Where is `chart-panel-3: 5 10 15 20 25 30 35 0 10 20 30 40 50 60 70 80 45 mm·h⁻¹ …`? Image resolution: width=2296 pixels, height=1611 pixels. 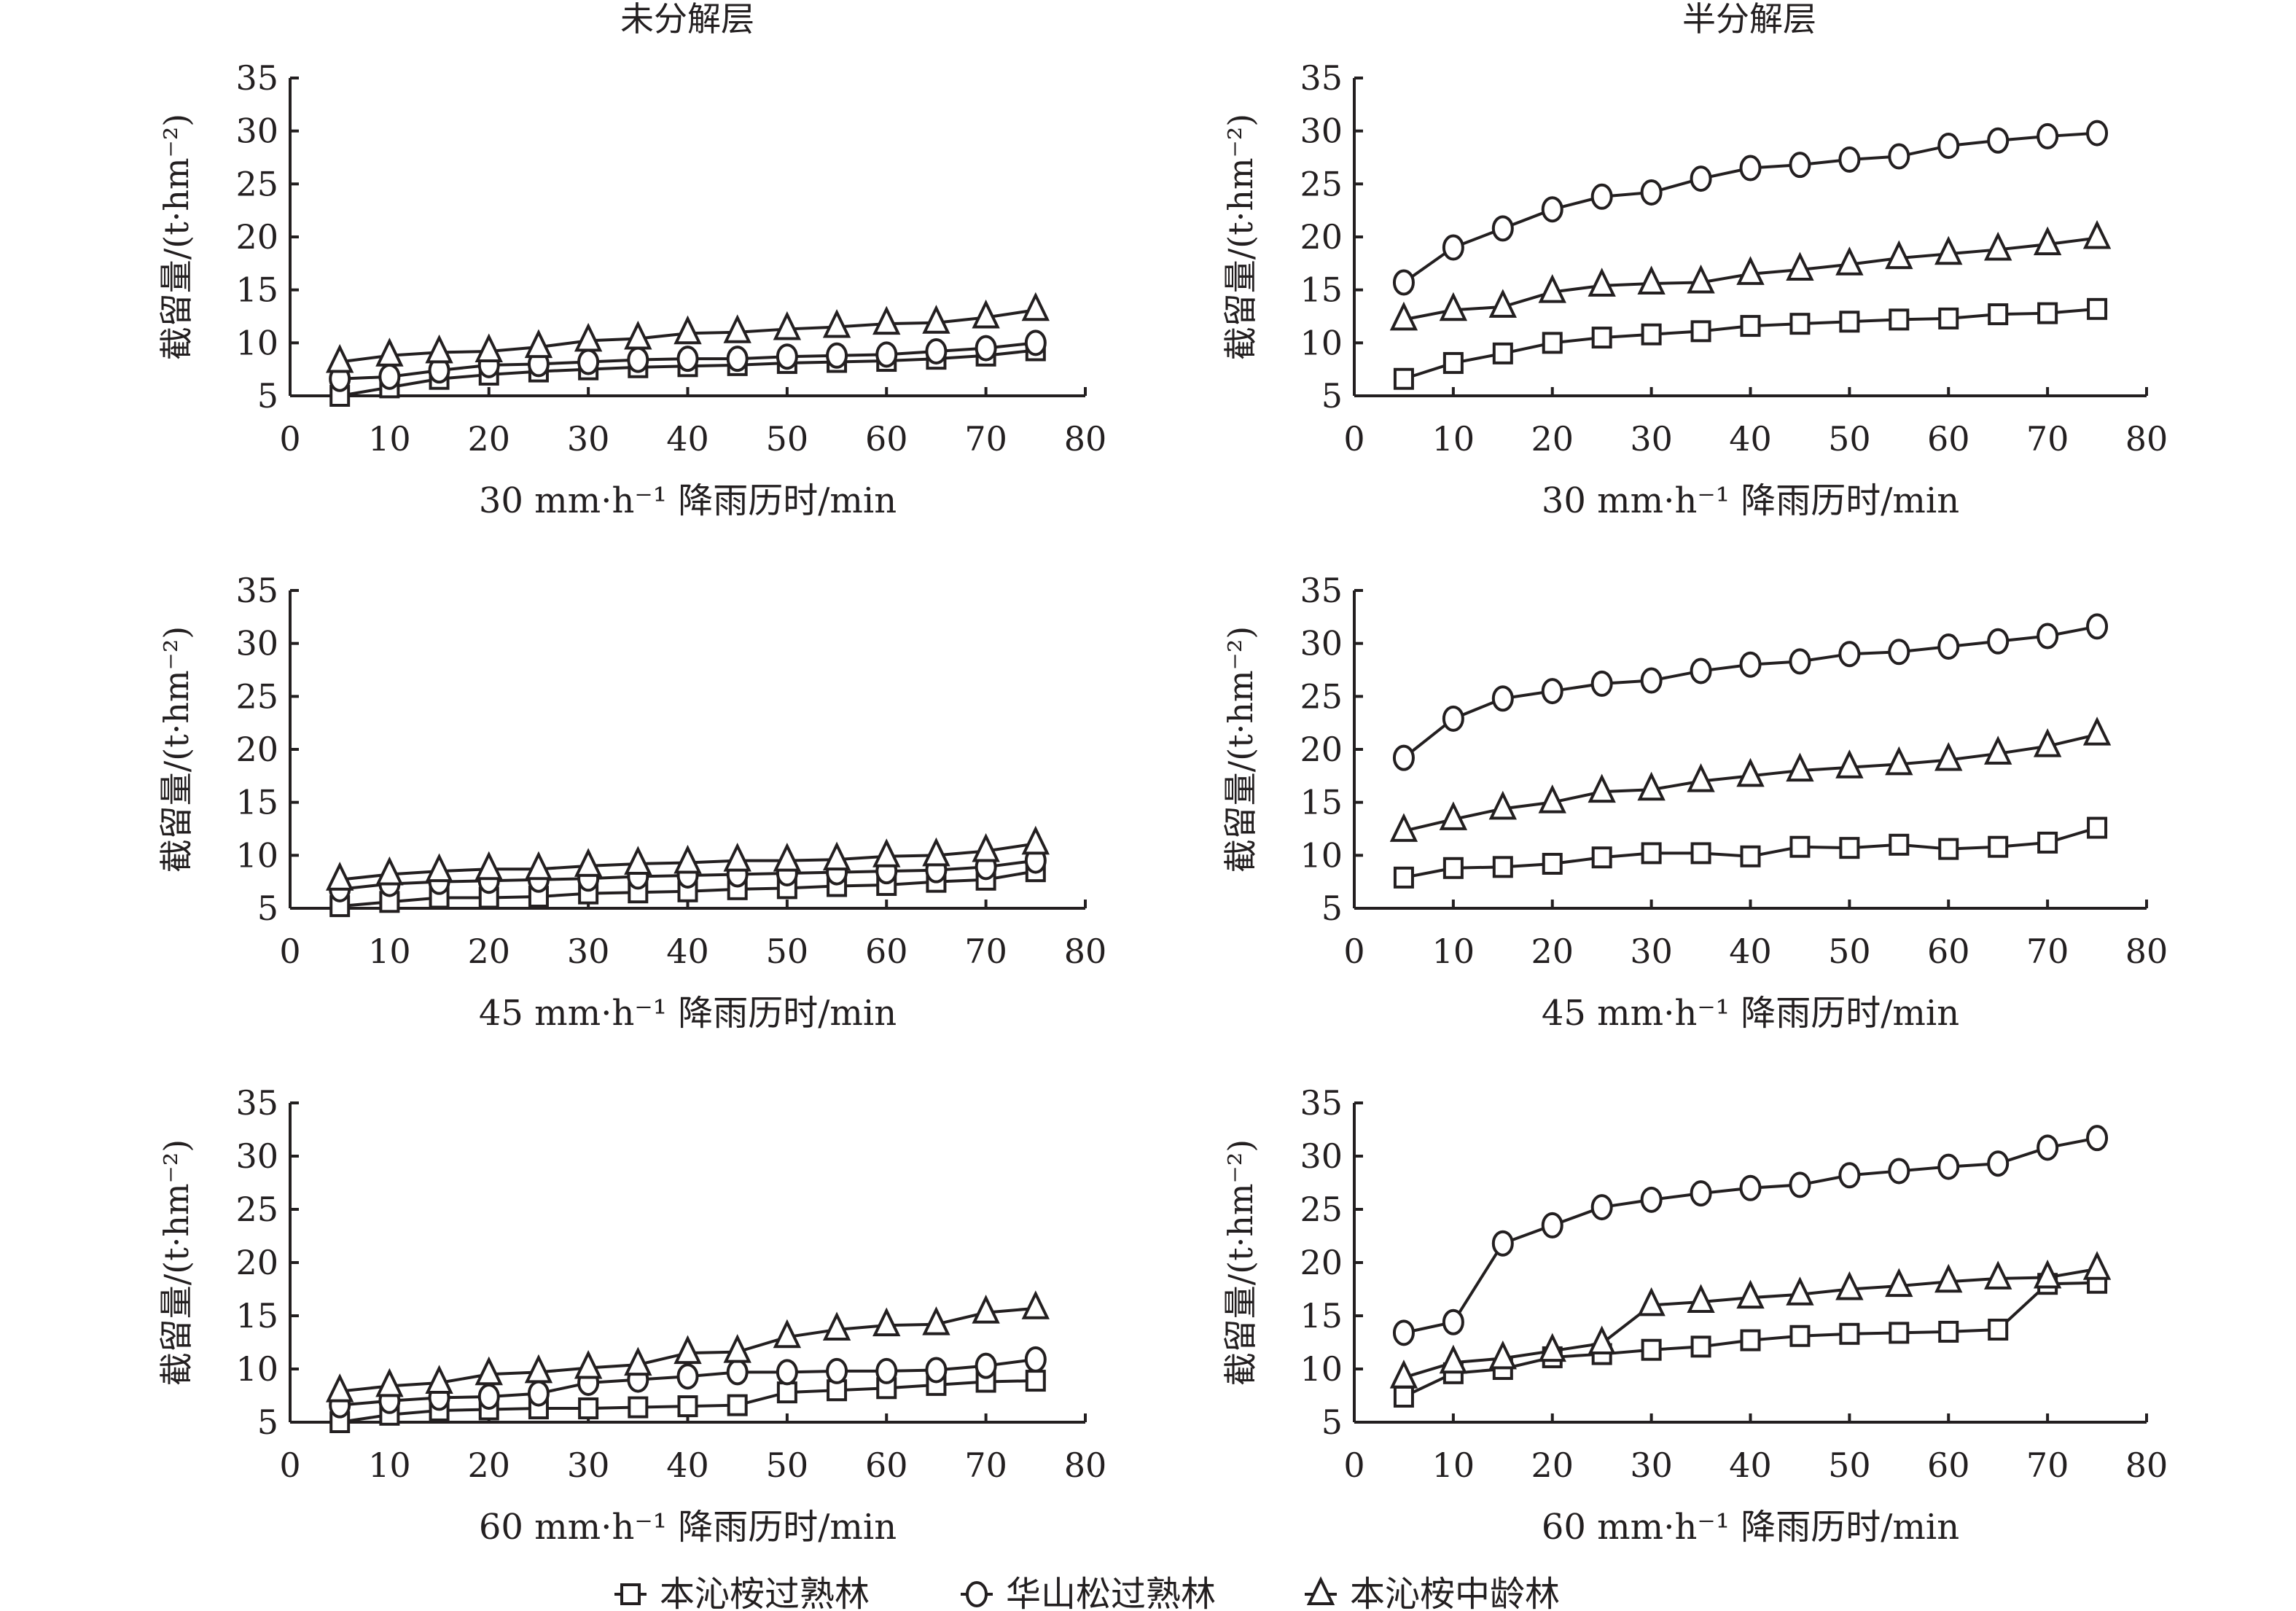
chart-panel-3: 5 10 15 20 25 30 35 0 10 20 30 40 50 60 70 80 45 mm·h⁻¹ … is located at coordinates (1695, 802).